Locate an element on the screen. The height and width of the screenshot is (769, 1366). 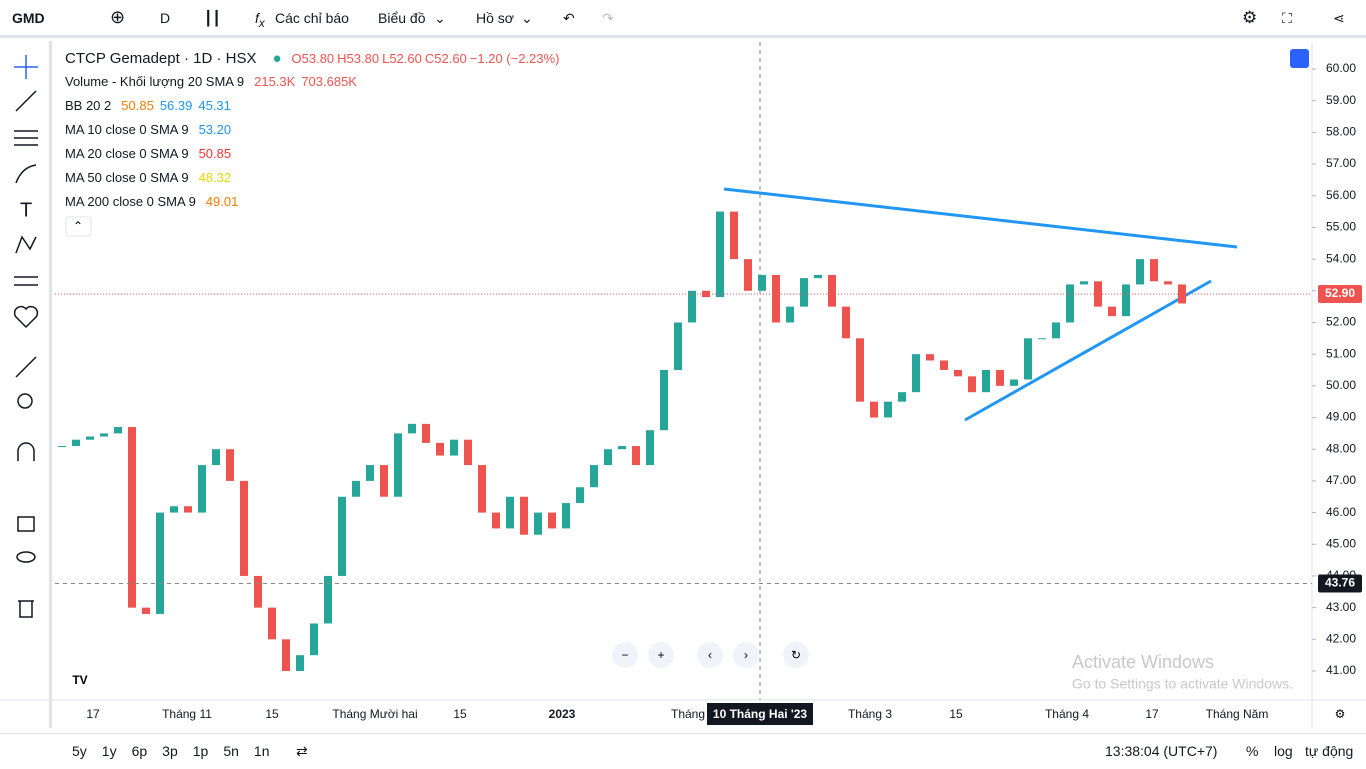
indicators: Các chỉ báo is located at coordinates (312, 18).